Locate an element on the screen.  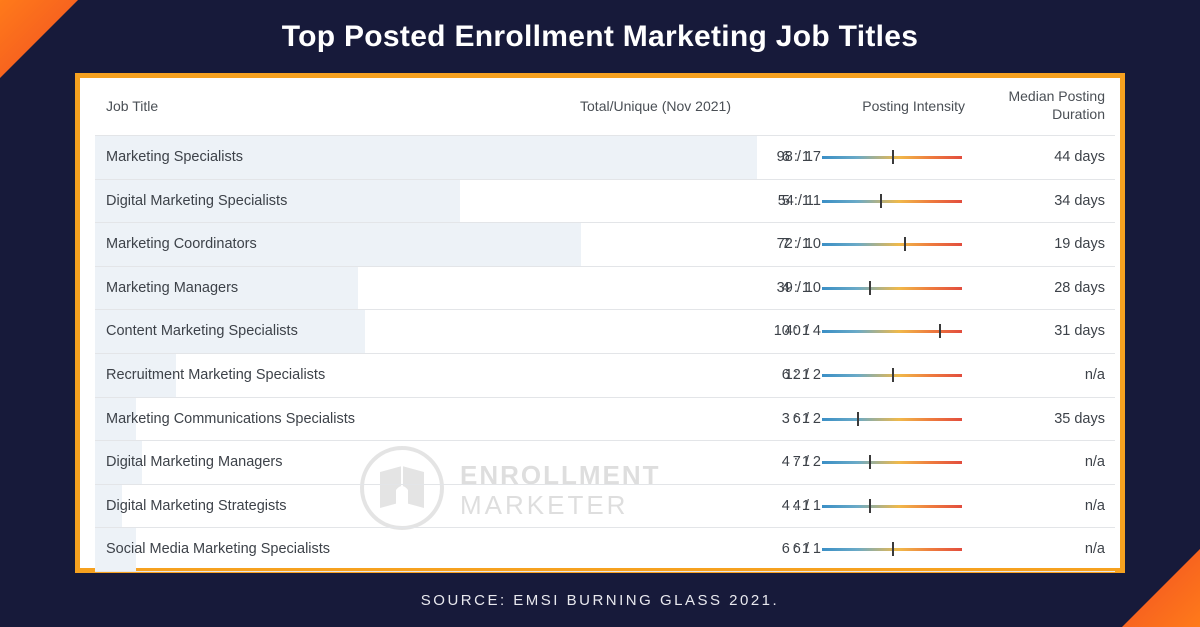
job-title-cell: Marketing Managers is located at coordinates (172, 287).